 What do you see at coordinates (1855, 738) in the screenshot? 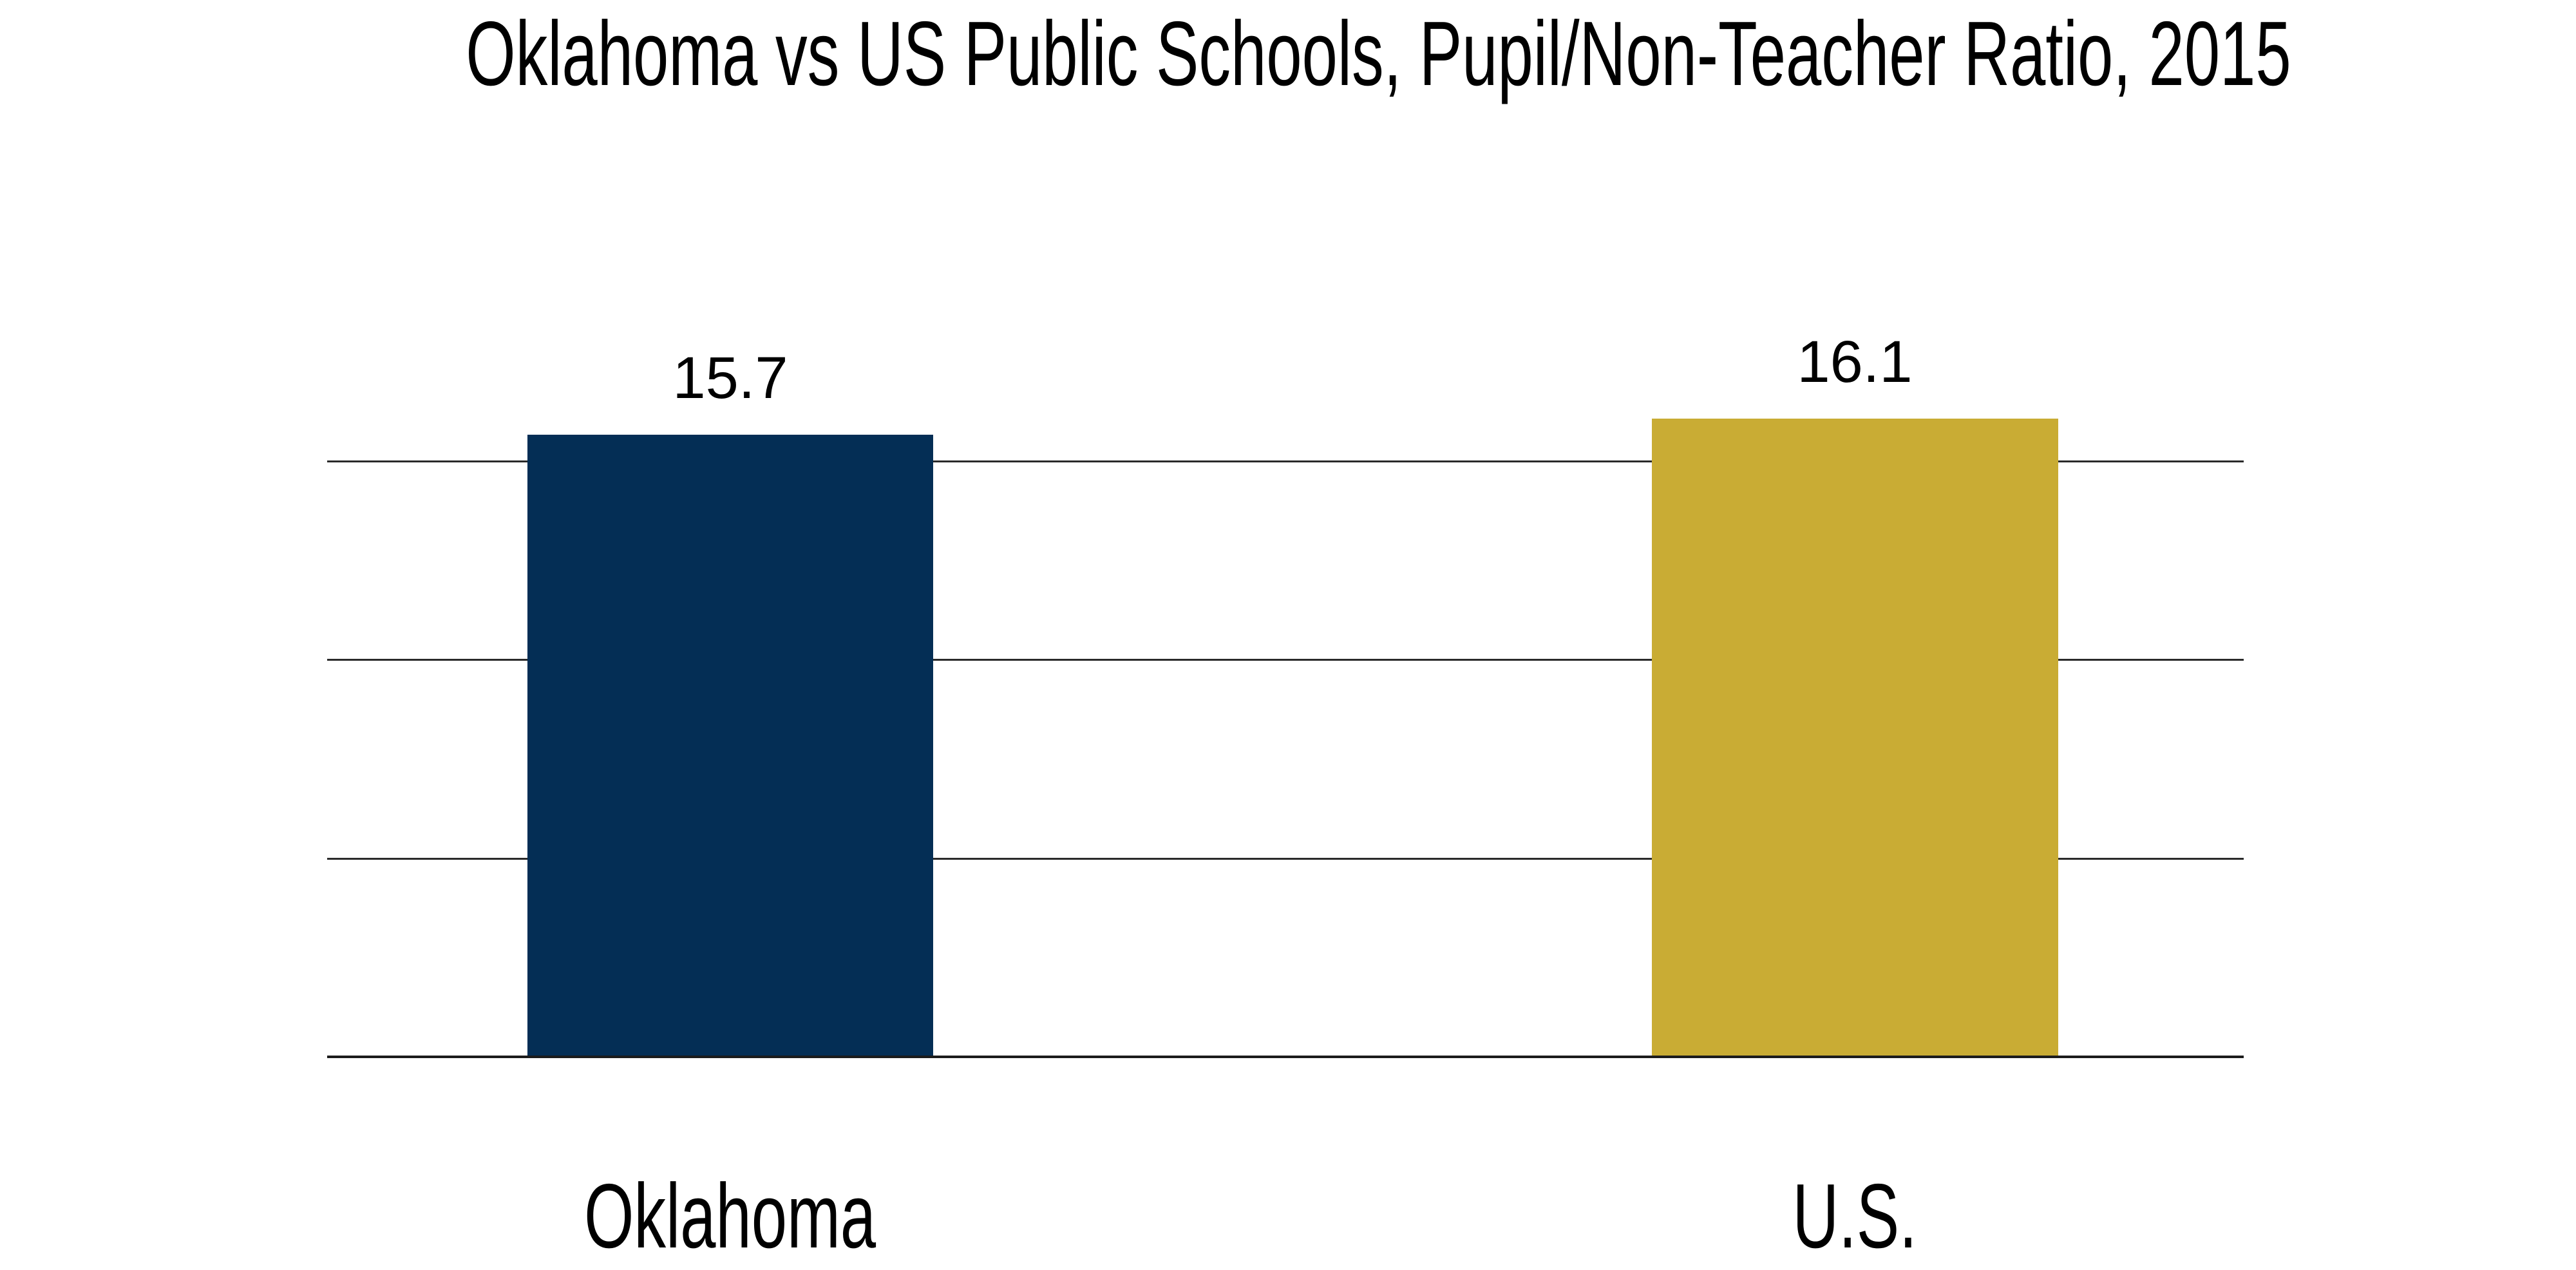
I see `bar-u-s` at bounding box center [1855, 738].